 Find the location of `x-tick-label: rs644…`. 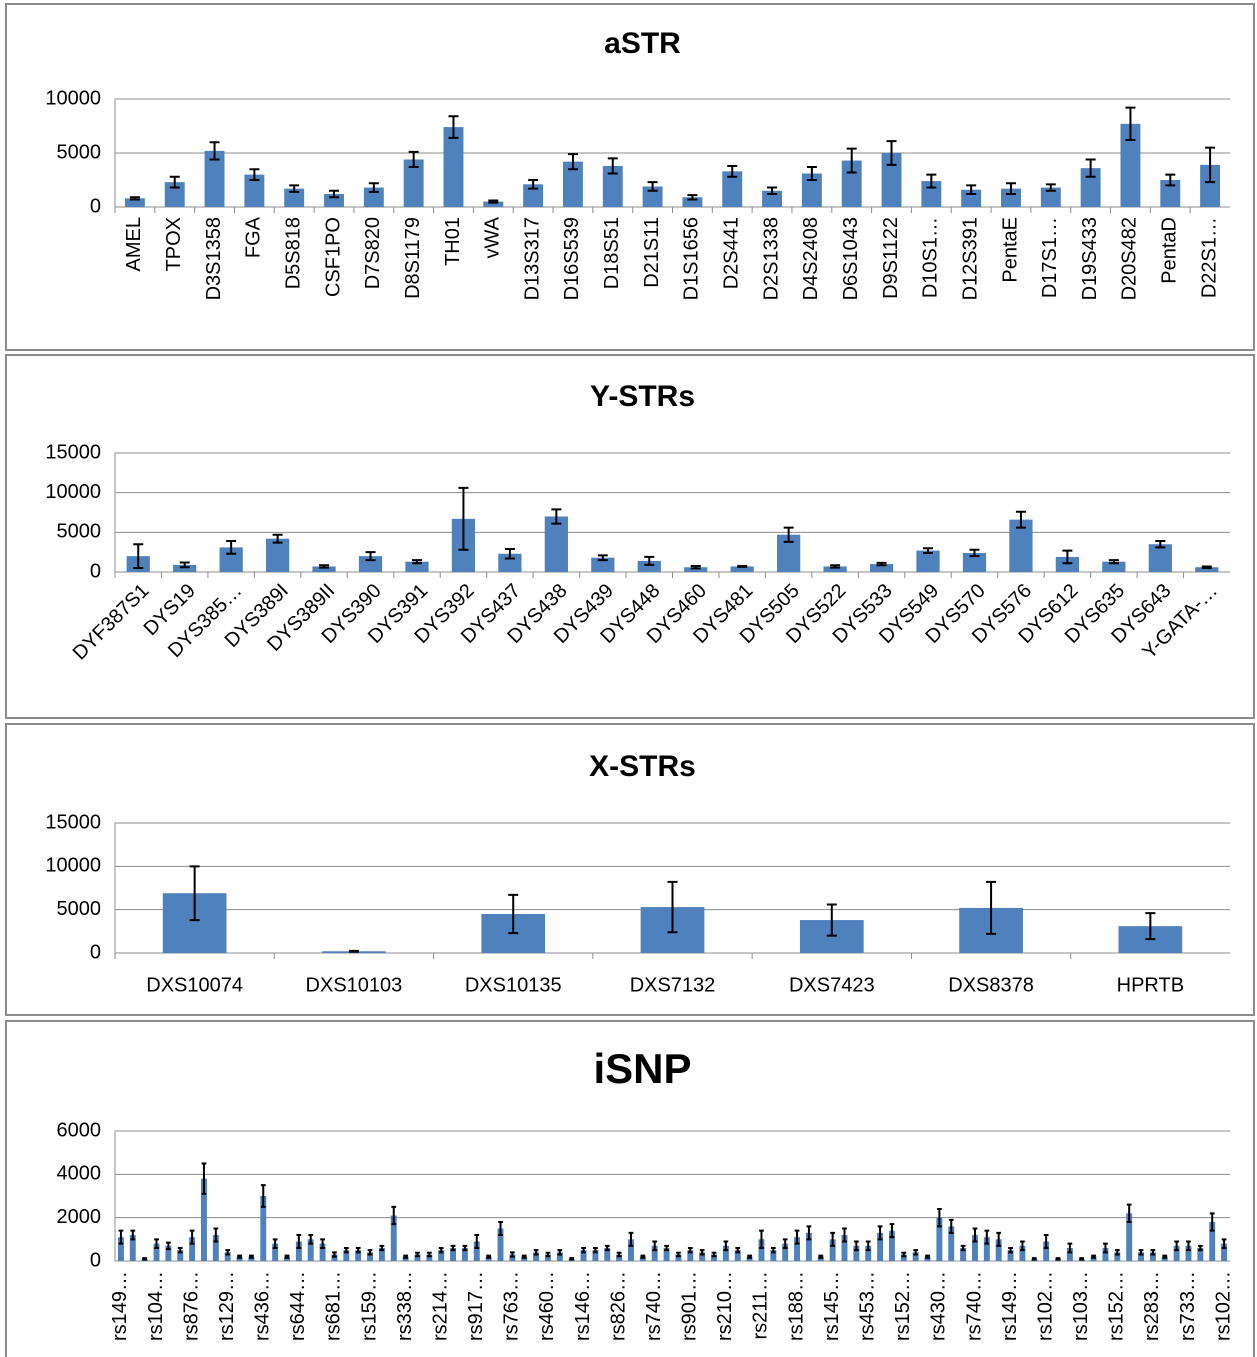

x-tick-label: rs644… is located at coordinates (298, 1306).